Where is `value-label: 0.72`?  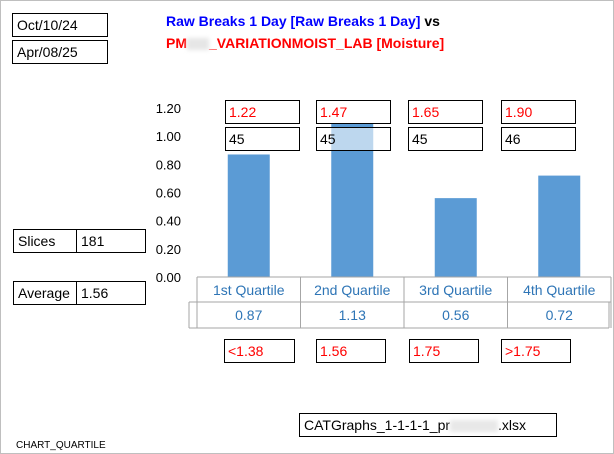
value-label: 0.72 is located at coordinates (559, 315).